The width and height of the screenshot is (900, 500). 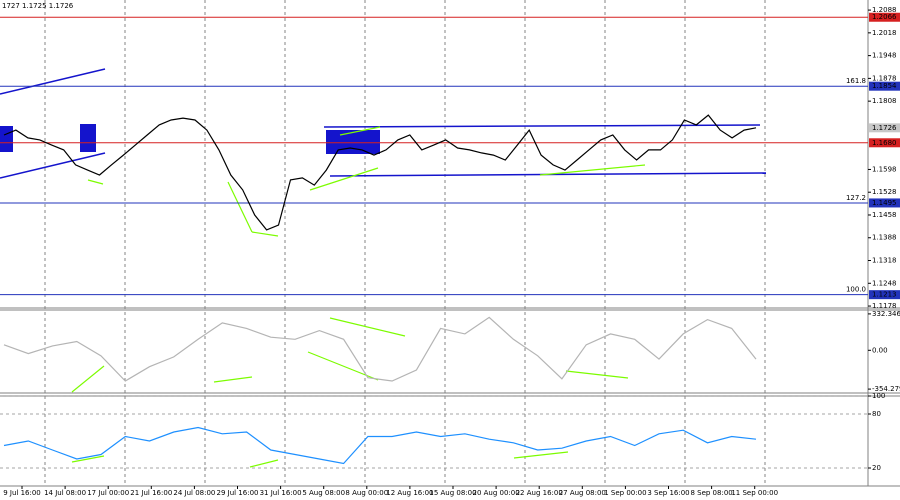 I want to click on x-tick-label: 27 Aug 08:00, so click(x=582, y=493).